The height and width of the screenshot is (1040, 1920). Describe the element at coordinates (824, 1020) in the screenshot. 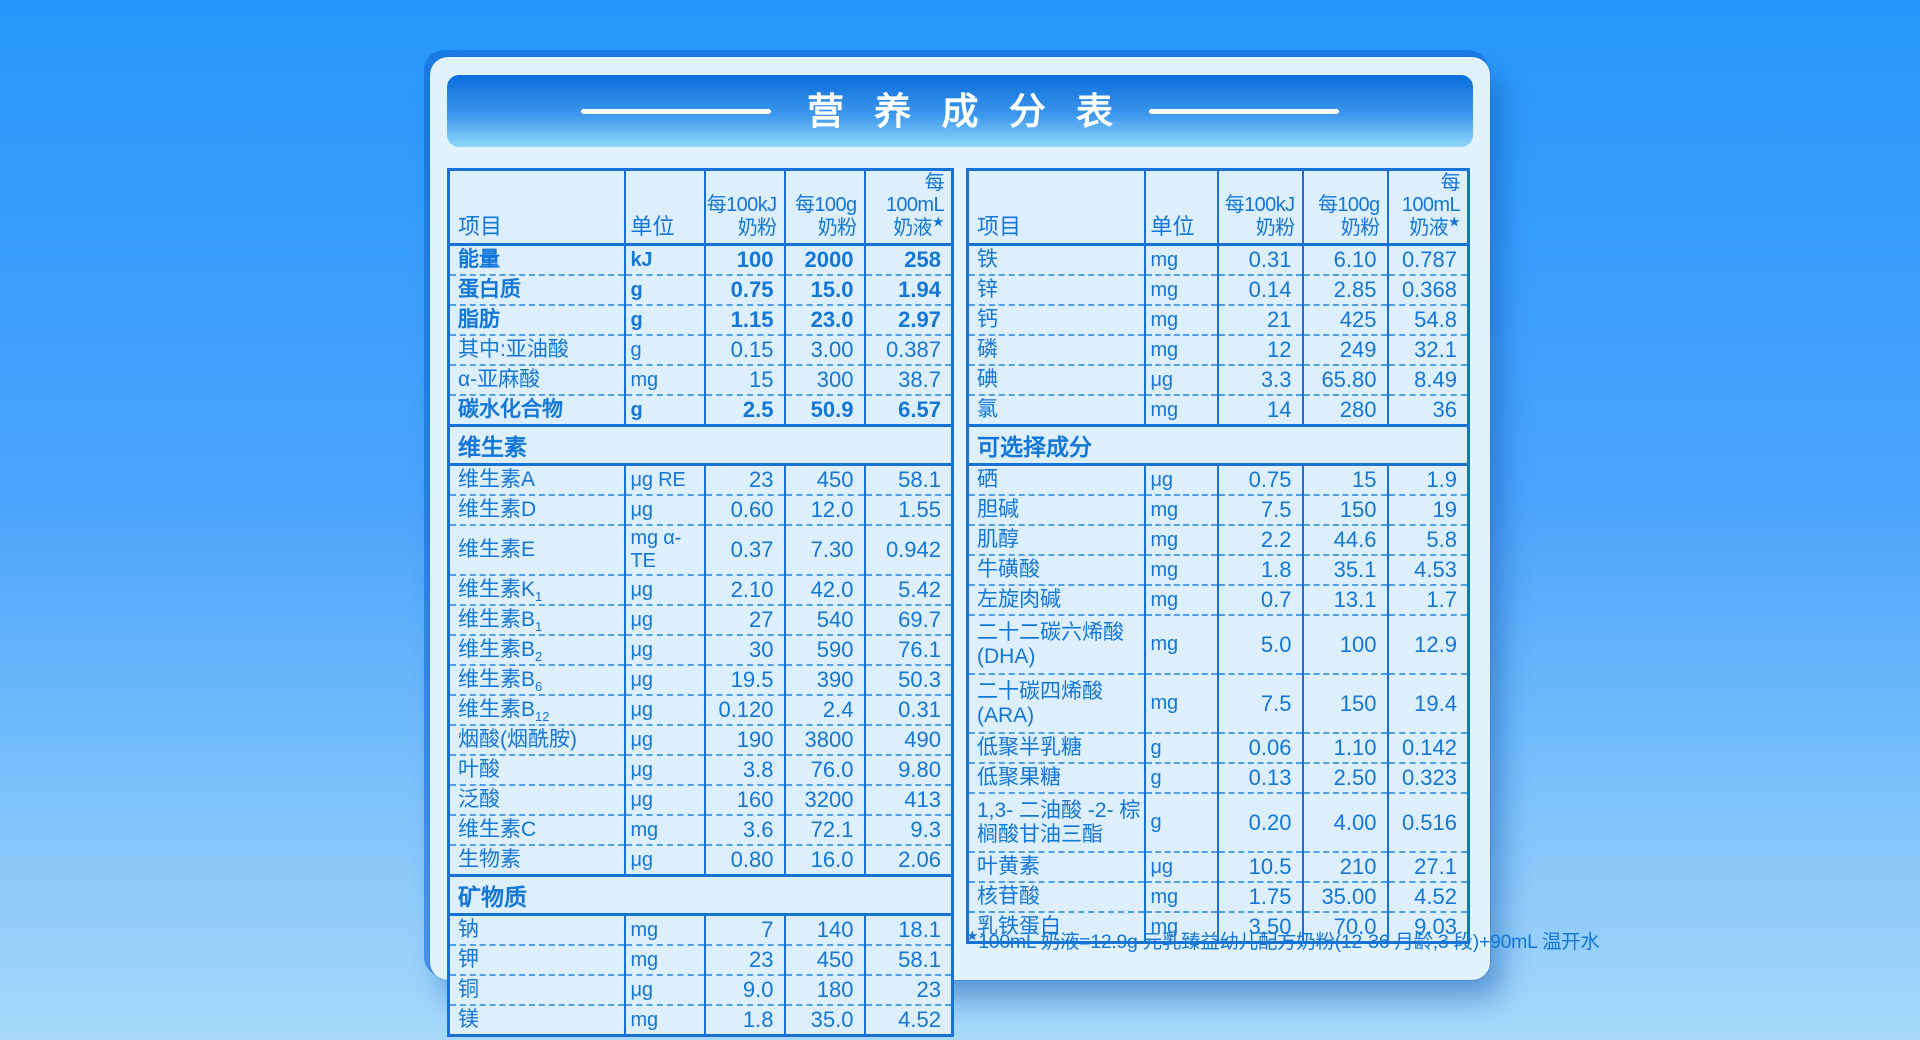

I see `value-per-100g: 35.0` at that location.